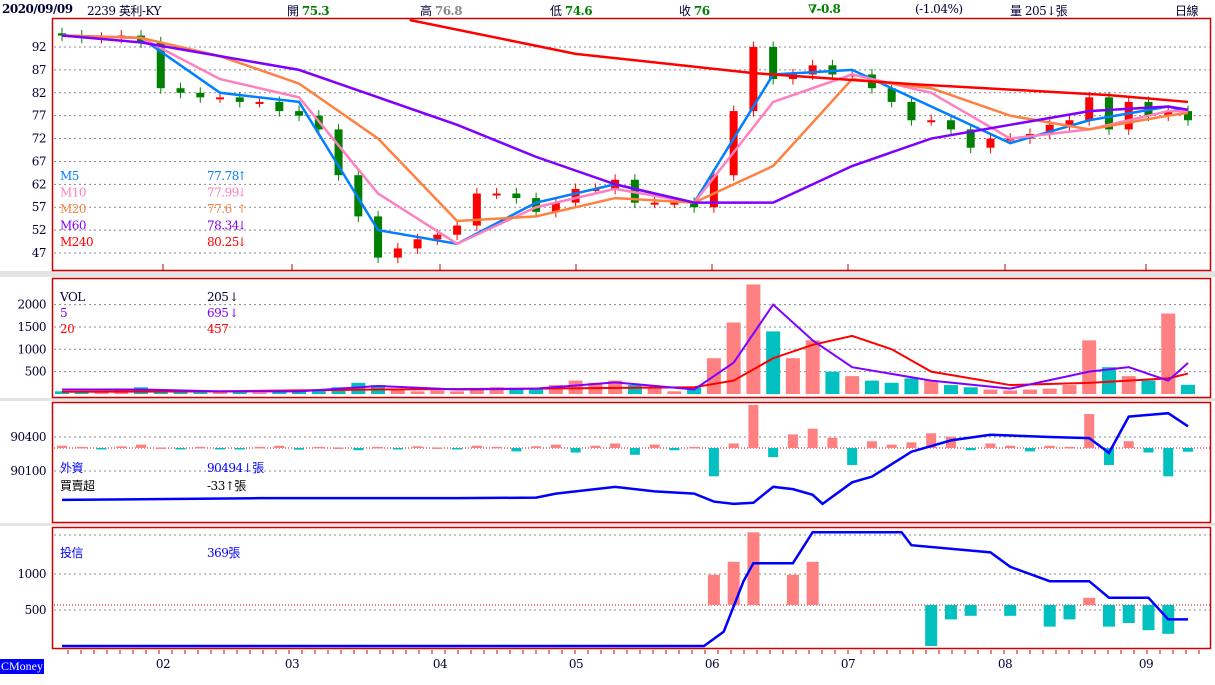 The image size is (1215, 685). Describe the element at coordinates (426, 11) in the screenshot. I see `high-label: 高` at that location.